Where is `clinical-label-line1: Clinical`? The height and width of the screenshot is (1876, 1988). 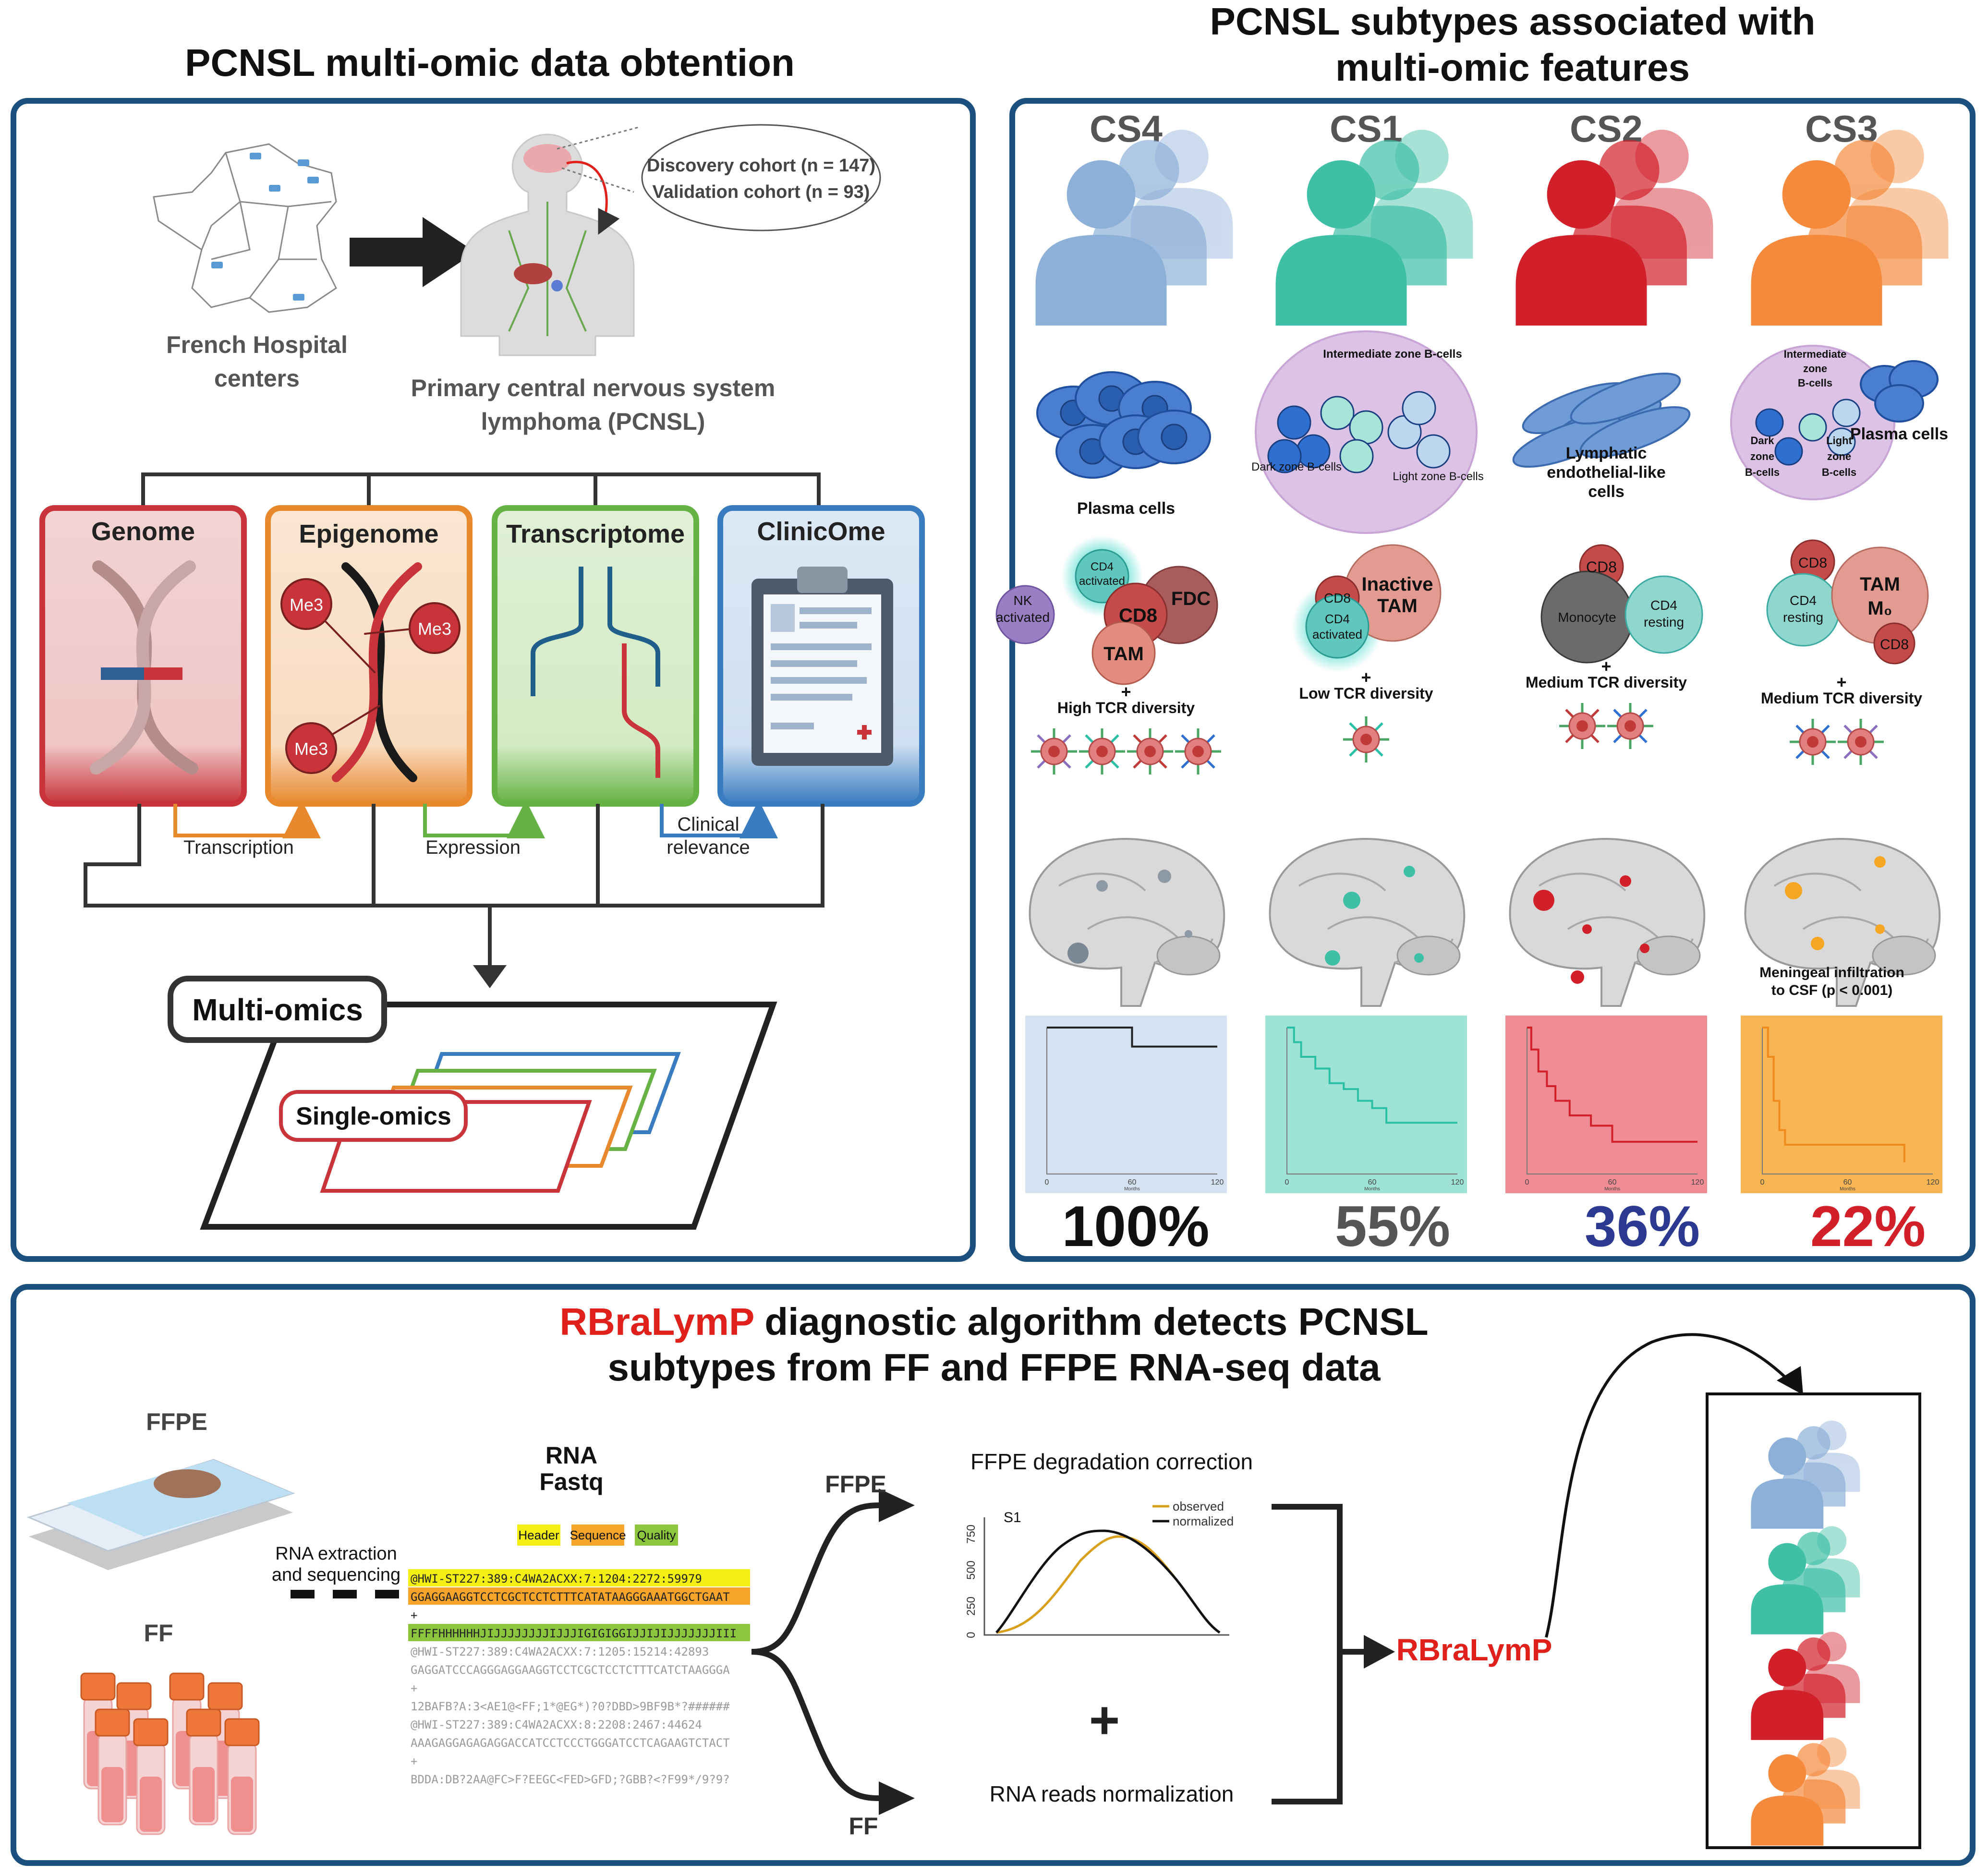 clinical-label-line1: Clinical is located at coordinates (709, 824).